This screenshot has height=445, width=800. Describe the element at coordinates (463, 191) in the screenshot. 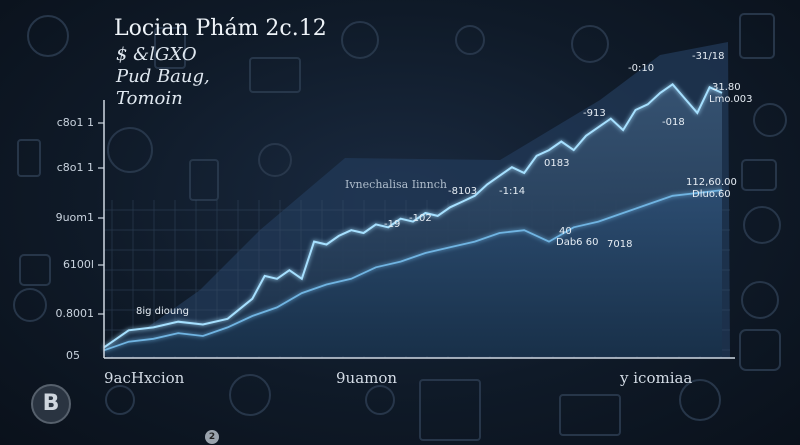

I see `data-label: -8103` at that location.